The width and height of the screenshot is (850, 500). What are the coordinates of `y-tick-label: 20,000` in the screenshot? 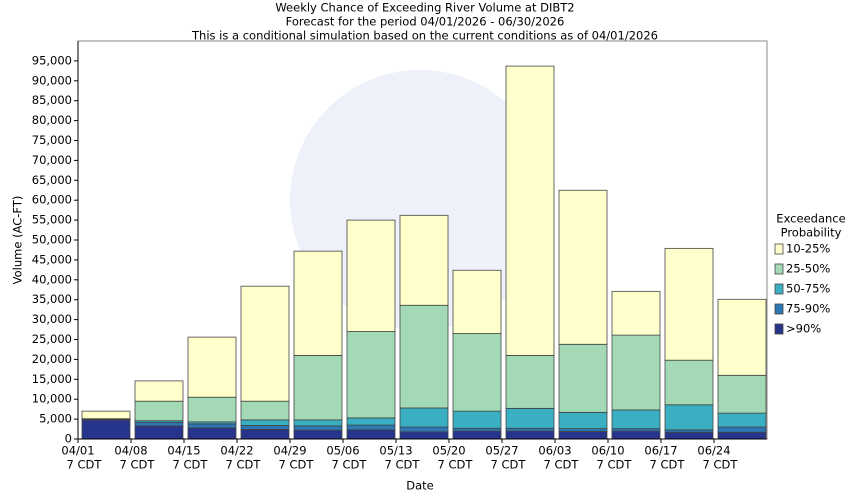 It's located at (52, 359).